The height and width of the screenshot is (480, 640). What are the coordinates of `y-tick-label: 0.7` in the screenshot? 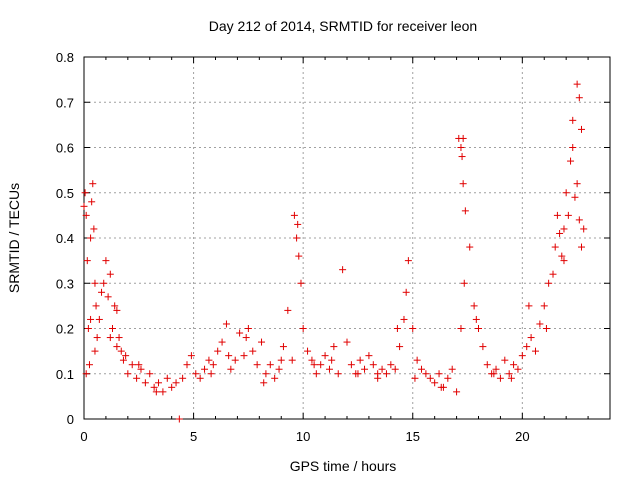 It's located at (65, 102).